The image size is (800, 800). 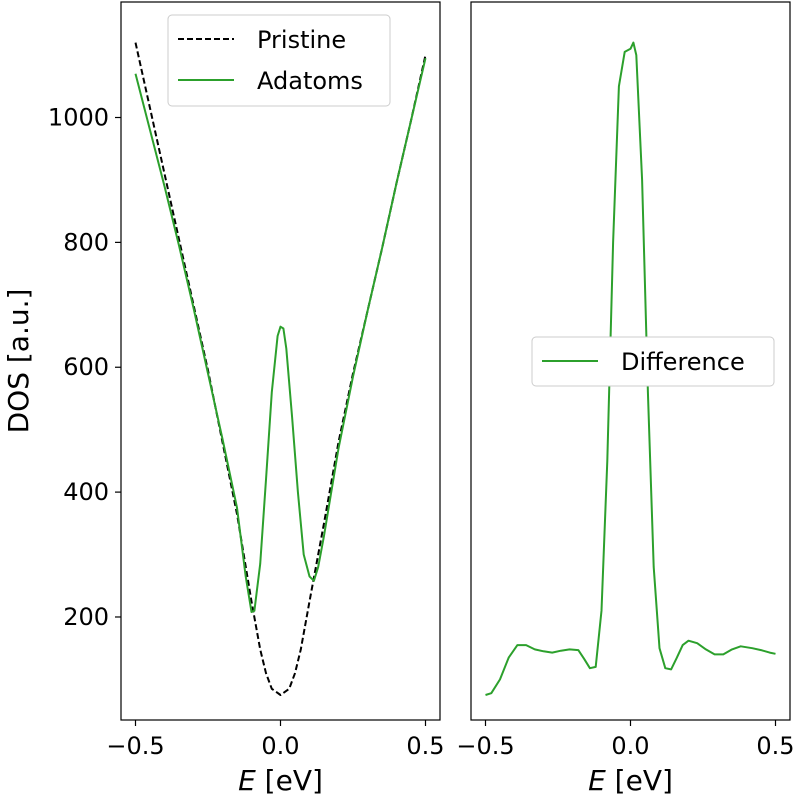 I want to click on y-tick-label: 800, so click(x=86, y=242).